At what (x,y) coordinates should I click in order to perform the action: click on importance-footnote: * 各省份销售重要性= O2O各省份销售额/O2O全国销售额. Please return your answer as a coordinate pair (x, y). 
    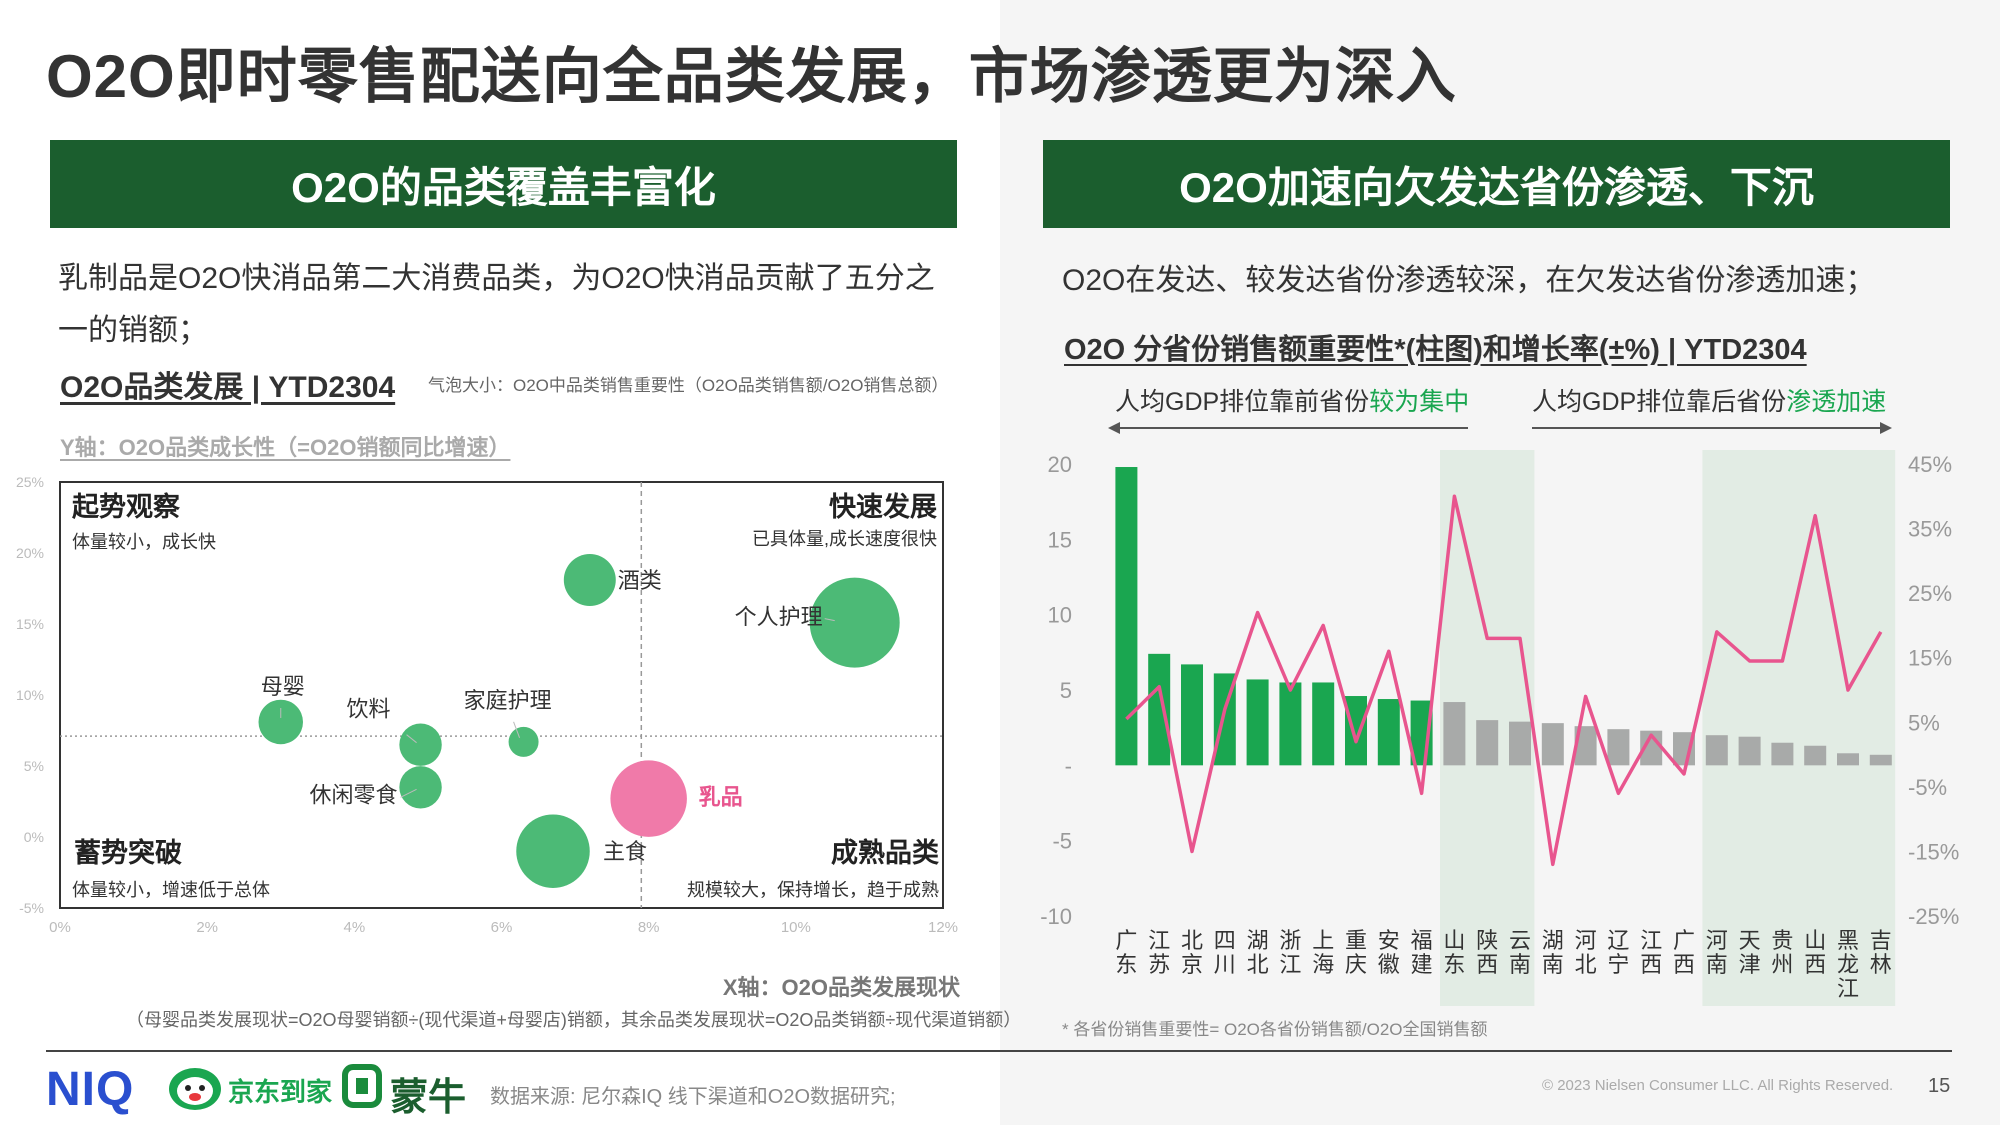
    Looking at the image, I should click on (1275, 1029).